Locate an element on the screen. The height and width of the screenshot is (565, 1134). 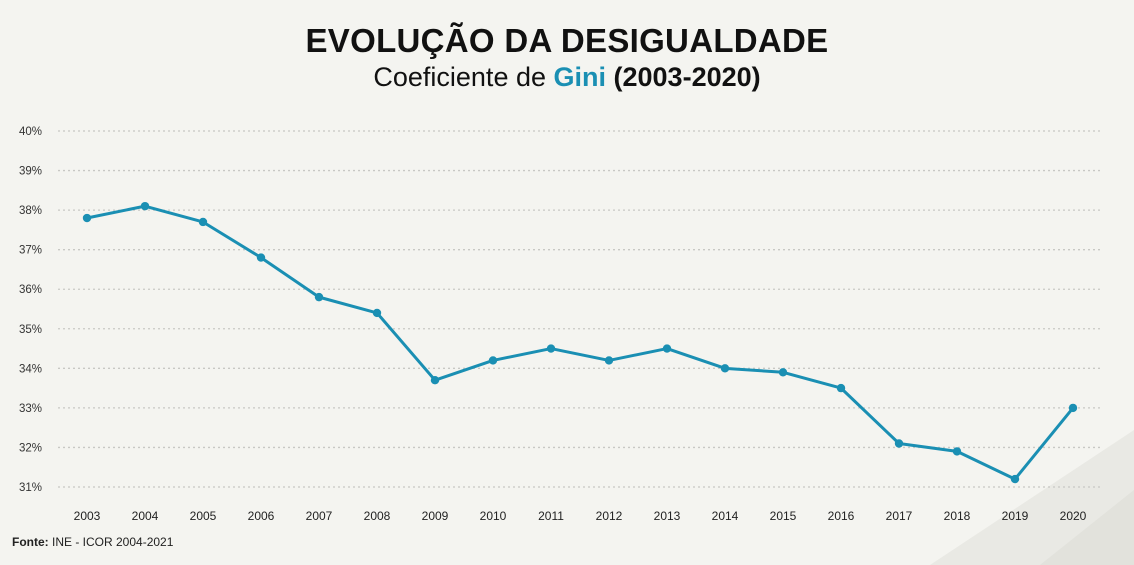
data-point-2010 is located at coordinates (493, 360).